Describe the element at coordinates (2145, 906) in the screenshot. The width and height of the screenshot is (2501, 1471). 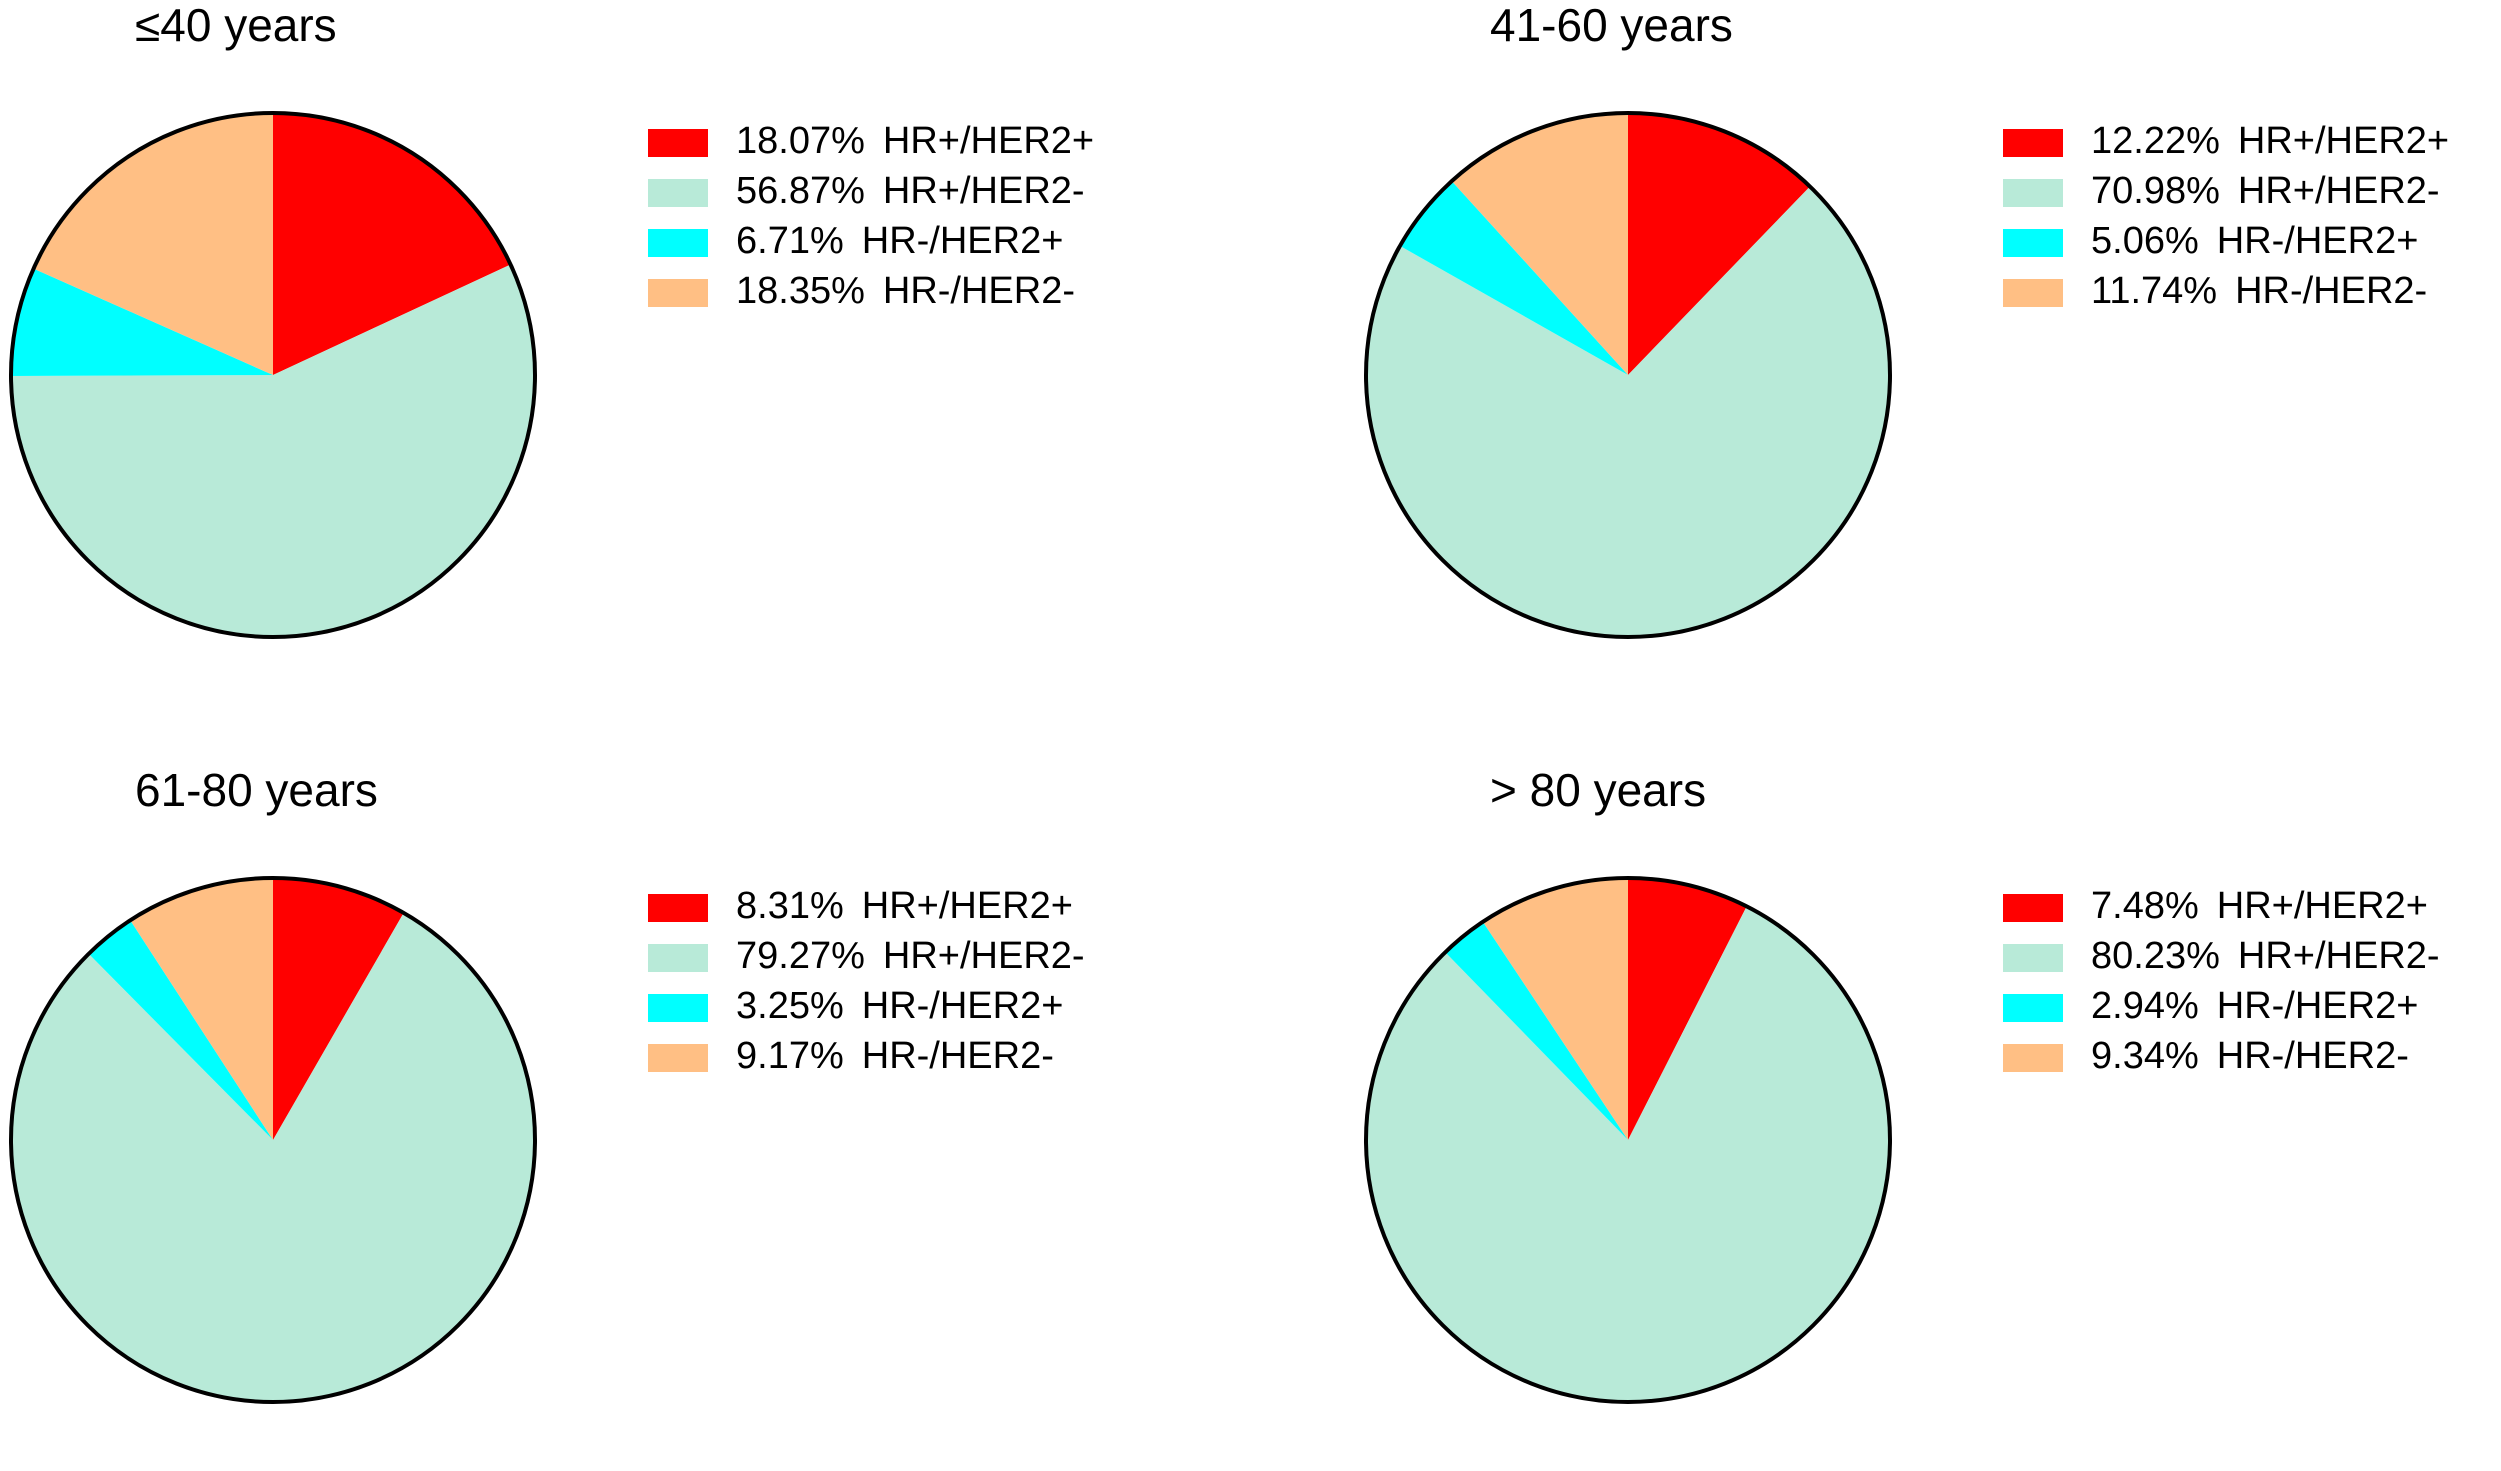
I see `legend-value: 7.48%` at that location.